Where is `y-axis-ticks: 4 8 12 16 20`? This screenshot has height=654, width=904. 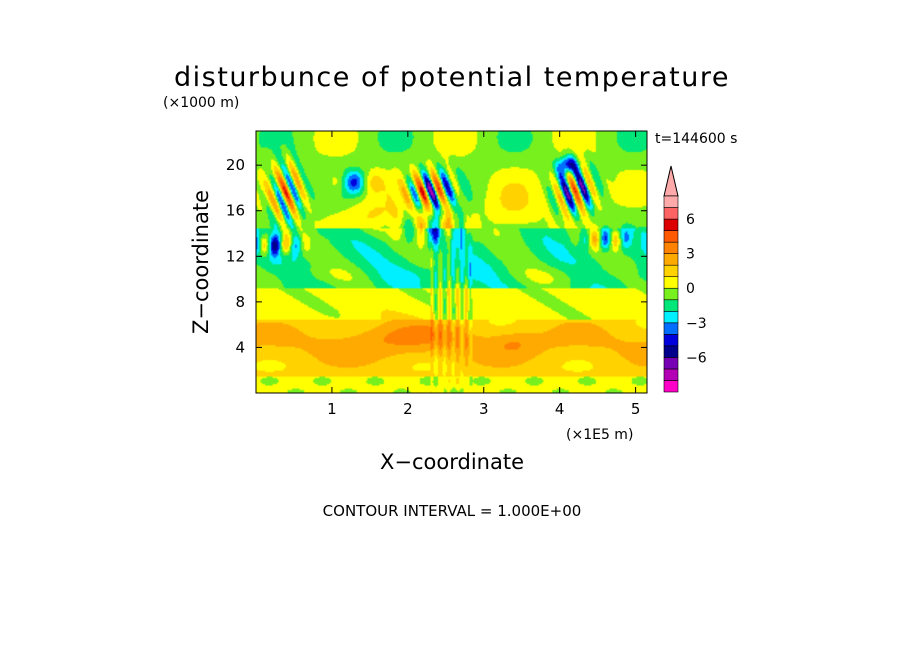
y-axis-ticks: 4 8 12 16 20 is located at coordinates (436, 256).